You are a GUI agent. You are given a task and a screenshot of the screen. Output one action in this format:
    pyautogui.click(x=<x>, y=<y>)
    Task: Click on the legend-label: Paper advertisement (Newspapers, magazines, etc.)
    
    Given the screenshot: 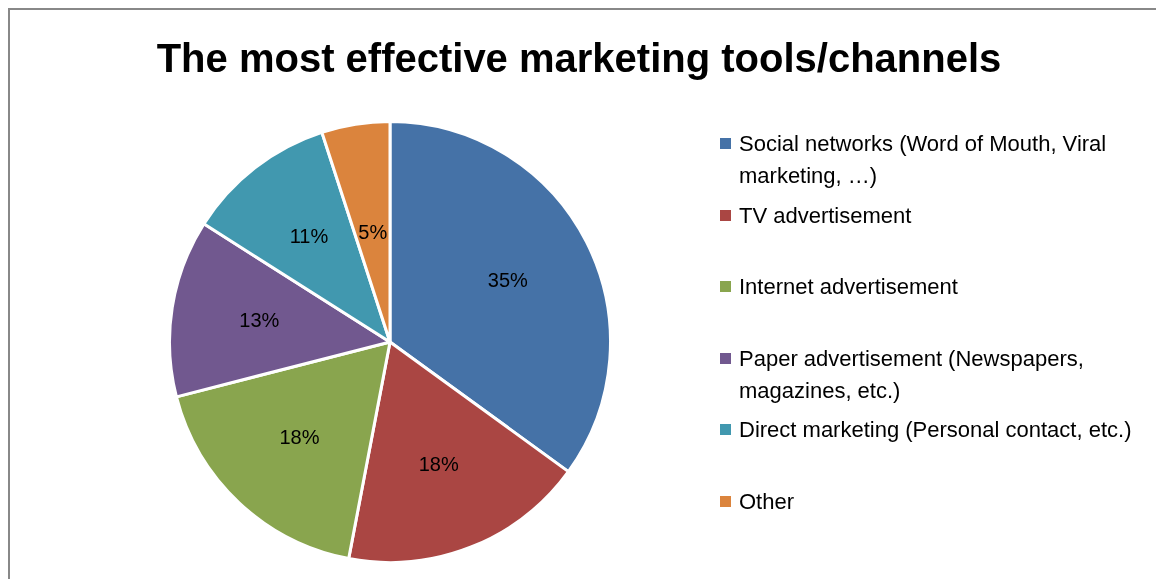 What is the action you would take?
    pyautogui.click(x=912, y=374)
    